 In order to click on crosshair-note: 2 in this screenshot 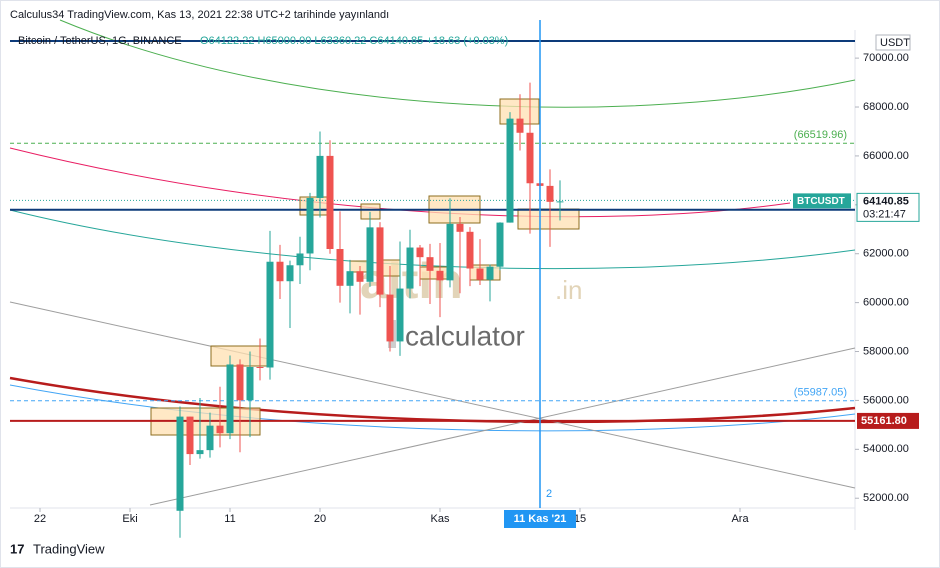, I will do `click(549, 494)`.